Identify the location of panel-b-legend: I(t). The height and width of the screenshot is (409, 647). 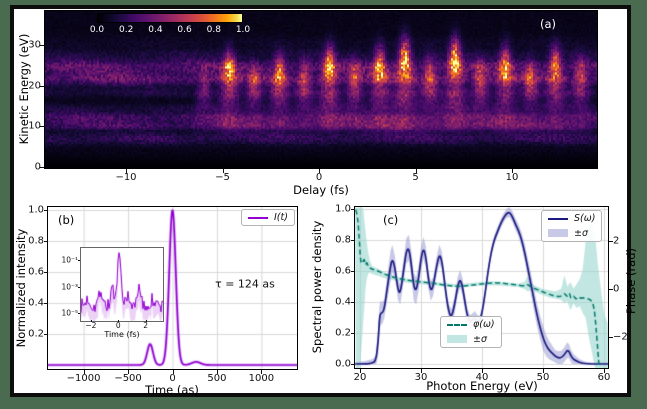
(268, 217).